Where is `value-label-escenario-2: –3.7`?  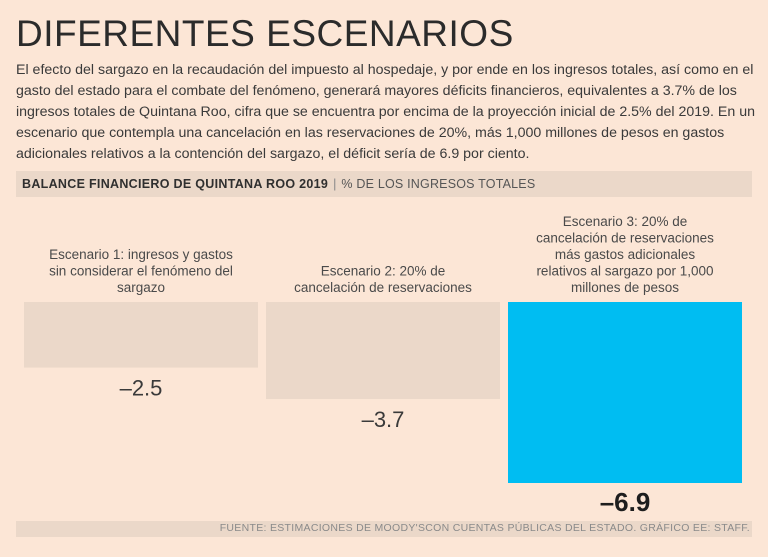
value-label-escenario-2: –3.7 is located at coordinates (383, 419).